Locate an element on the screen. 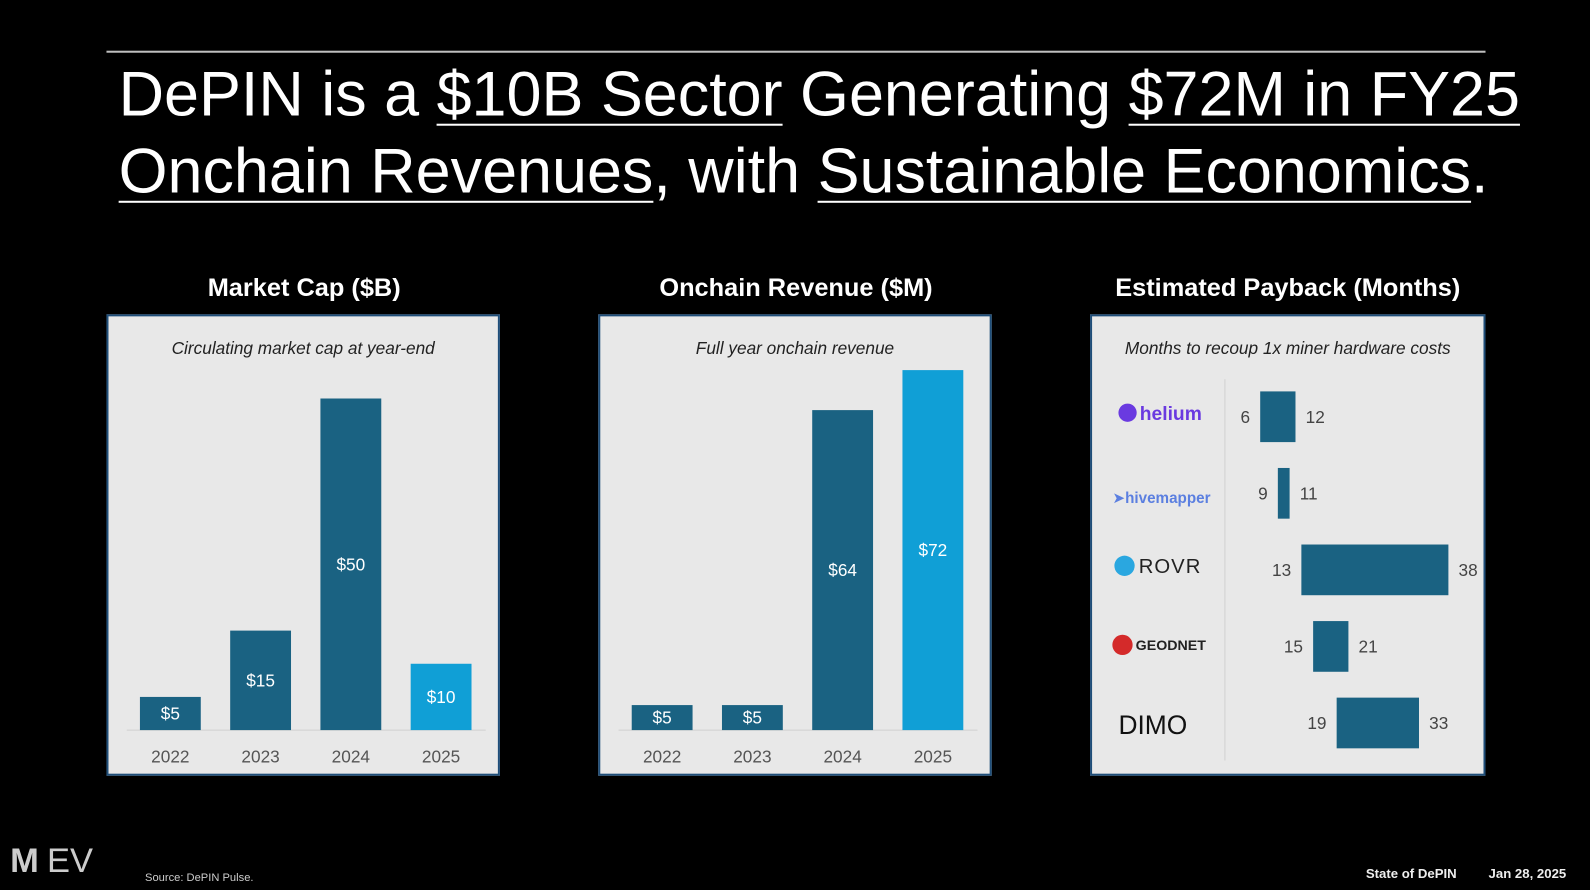 The width and height of the screenshot is (1590, 890). geodnet-icon is located at coordinates (1122, 645).